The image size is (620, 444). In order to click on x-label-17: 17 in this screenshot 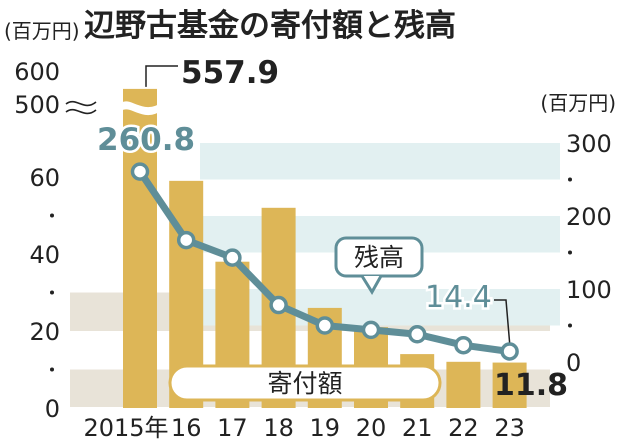, I will do `click(232, 428)`.